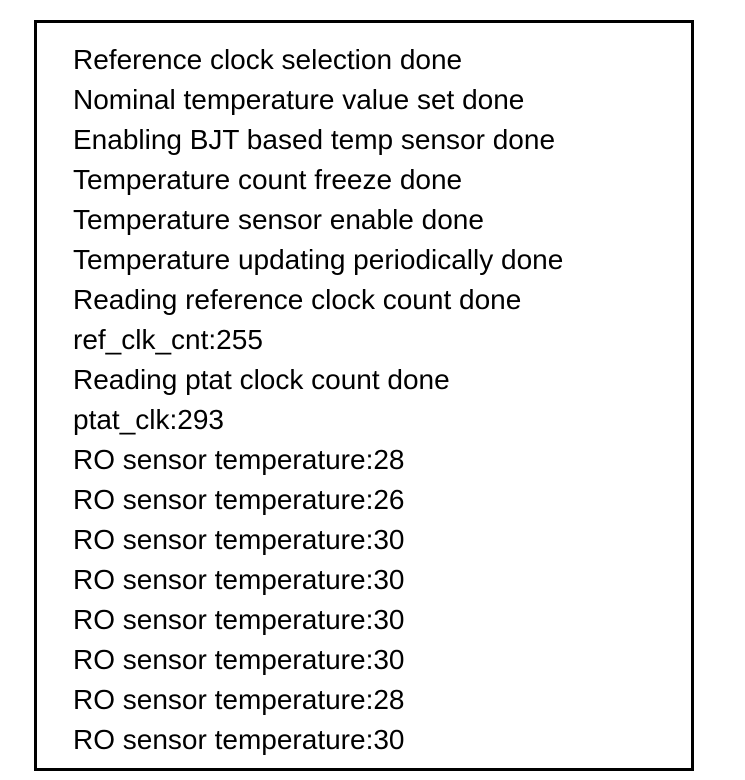 The height and width of the screenshot is (780, 745). I want to click on log-line-ro-temperature-5: RO sensor temperature:30, so click(239, 619).